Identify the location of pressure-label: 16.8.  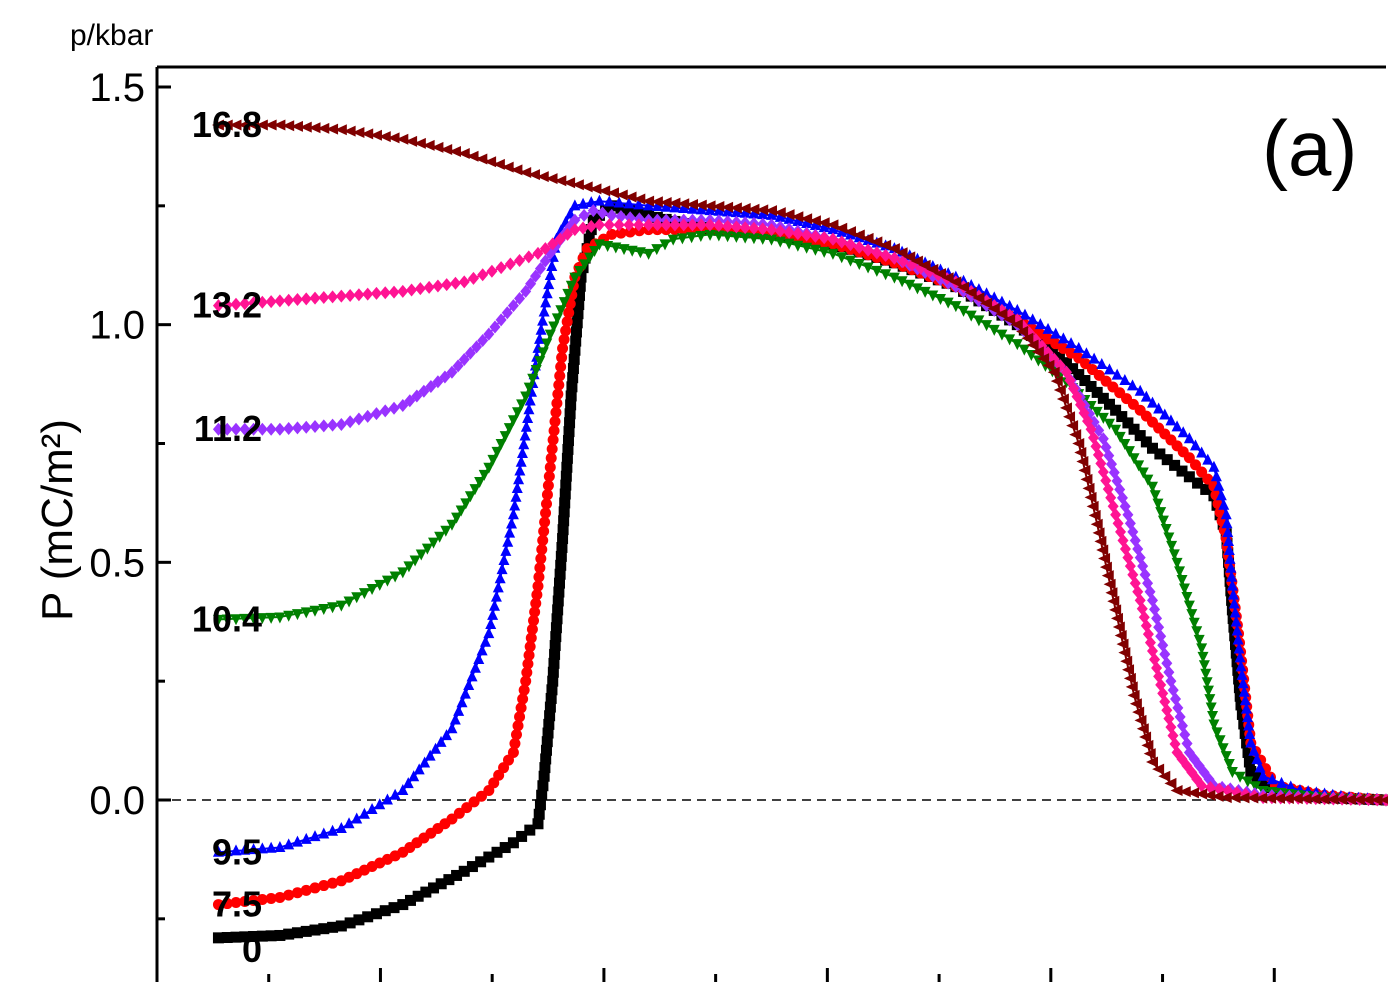
(227, 124).